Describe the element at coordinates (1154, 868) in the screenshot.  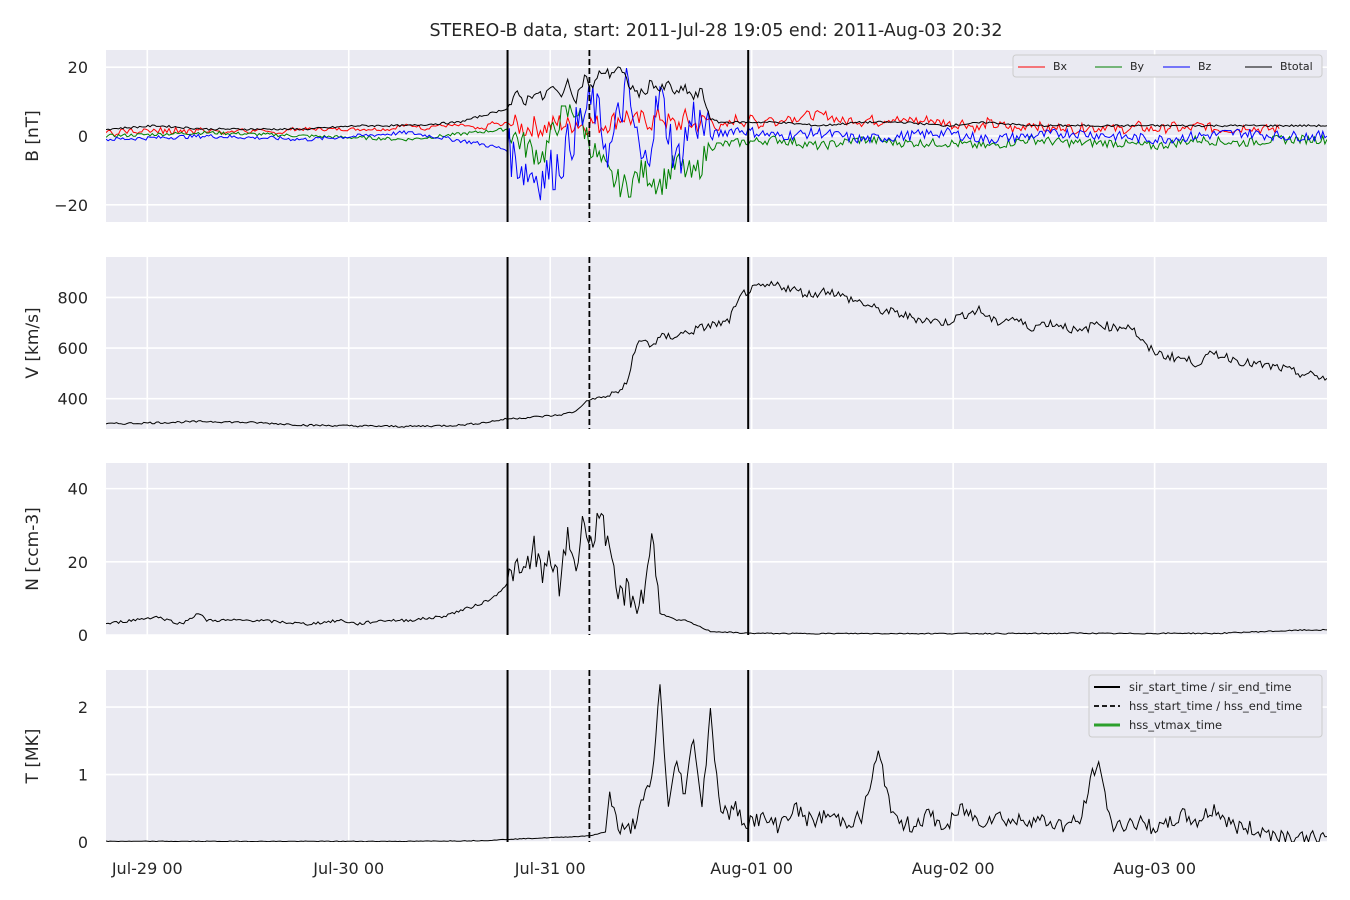
I see `x-tick-label: Aug-03 00` at that location.